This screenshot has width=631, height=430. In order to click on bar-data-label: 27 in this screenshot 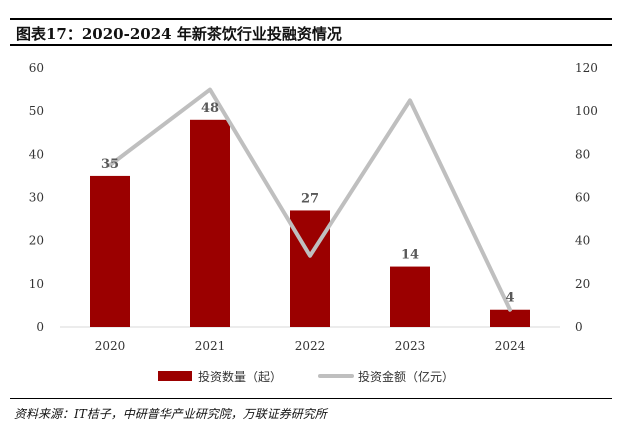, I will do `click(310, 198)`.